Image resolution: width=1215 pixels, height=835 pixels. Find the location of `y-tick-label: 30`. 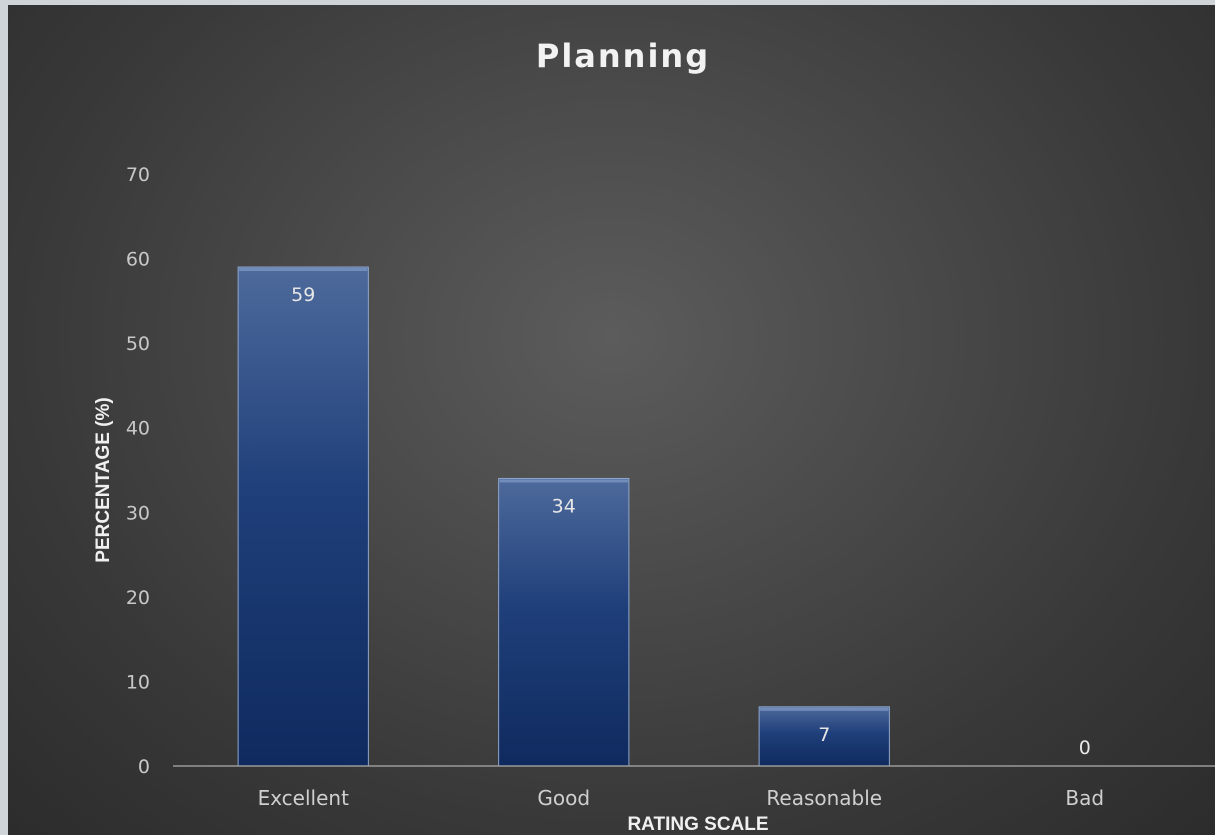

y-tick-label: 30 is located at coordinates (138, 513).